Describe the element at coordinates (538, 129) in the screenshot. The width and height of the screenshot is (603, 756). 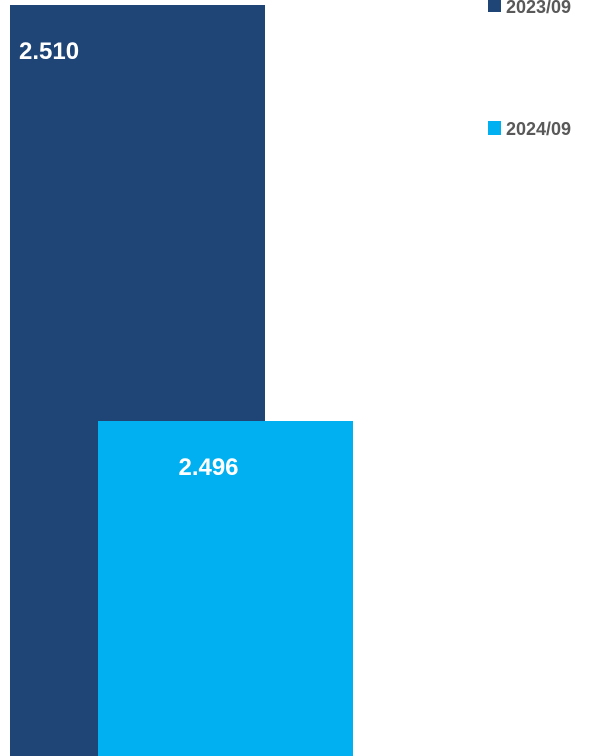
I see `legend-label-2024-09: 2024/09` at that location.